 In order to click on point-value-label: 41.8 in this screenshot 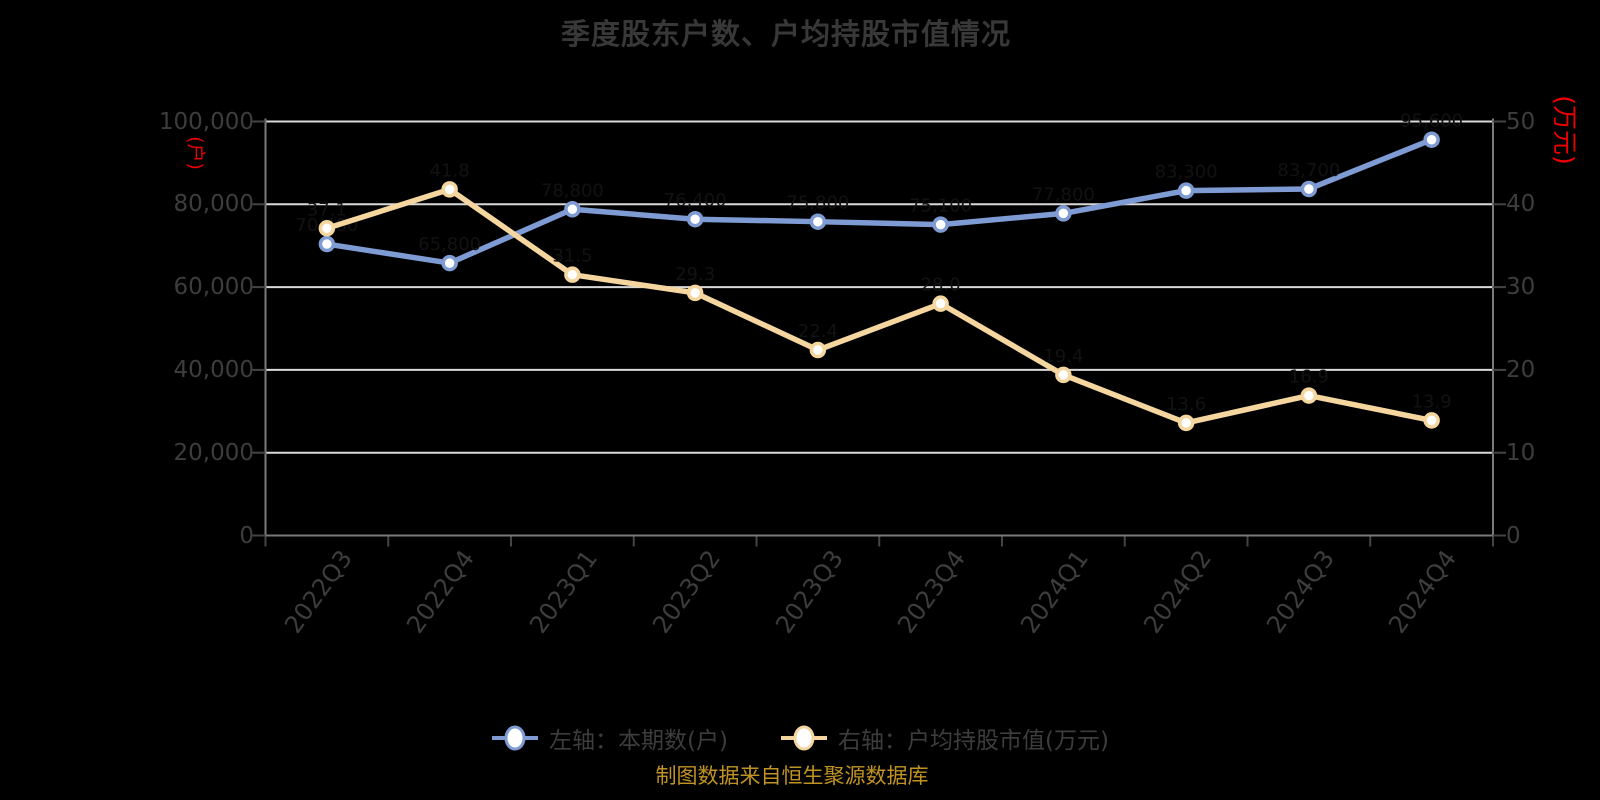, I will do `click(450, 170)`.